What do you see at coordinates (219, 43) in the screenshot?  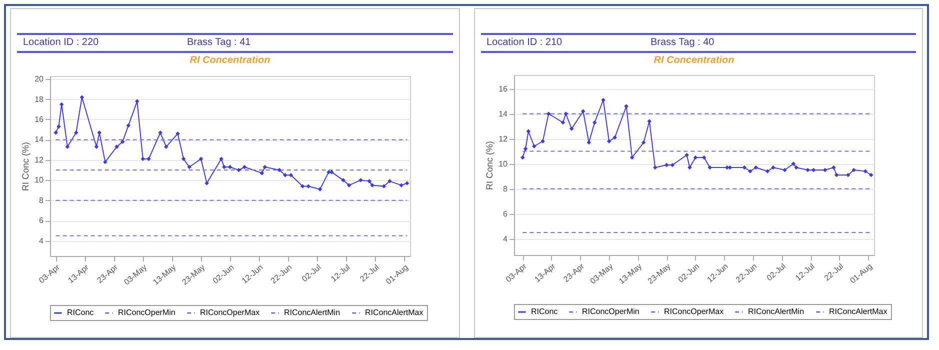 I see `text: Brass Tag : 41` at bounding box center [219, 43].